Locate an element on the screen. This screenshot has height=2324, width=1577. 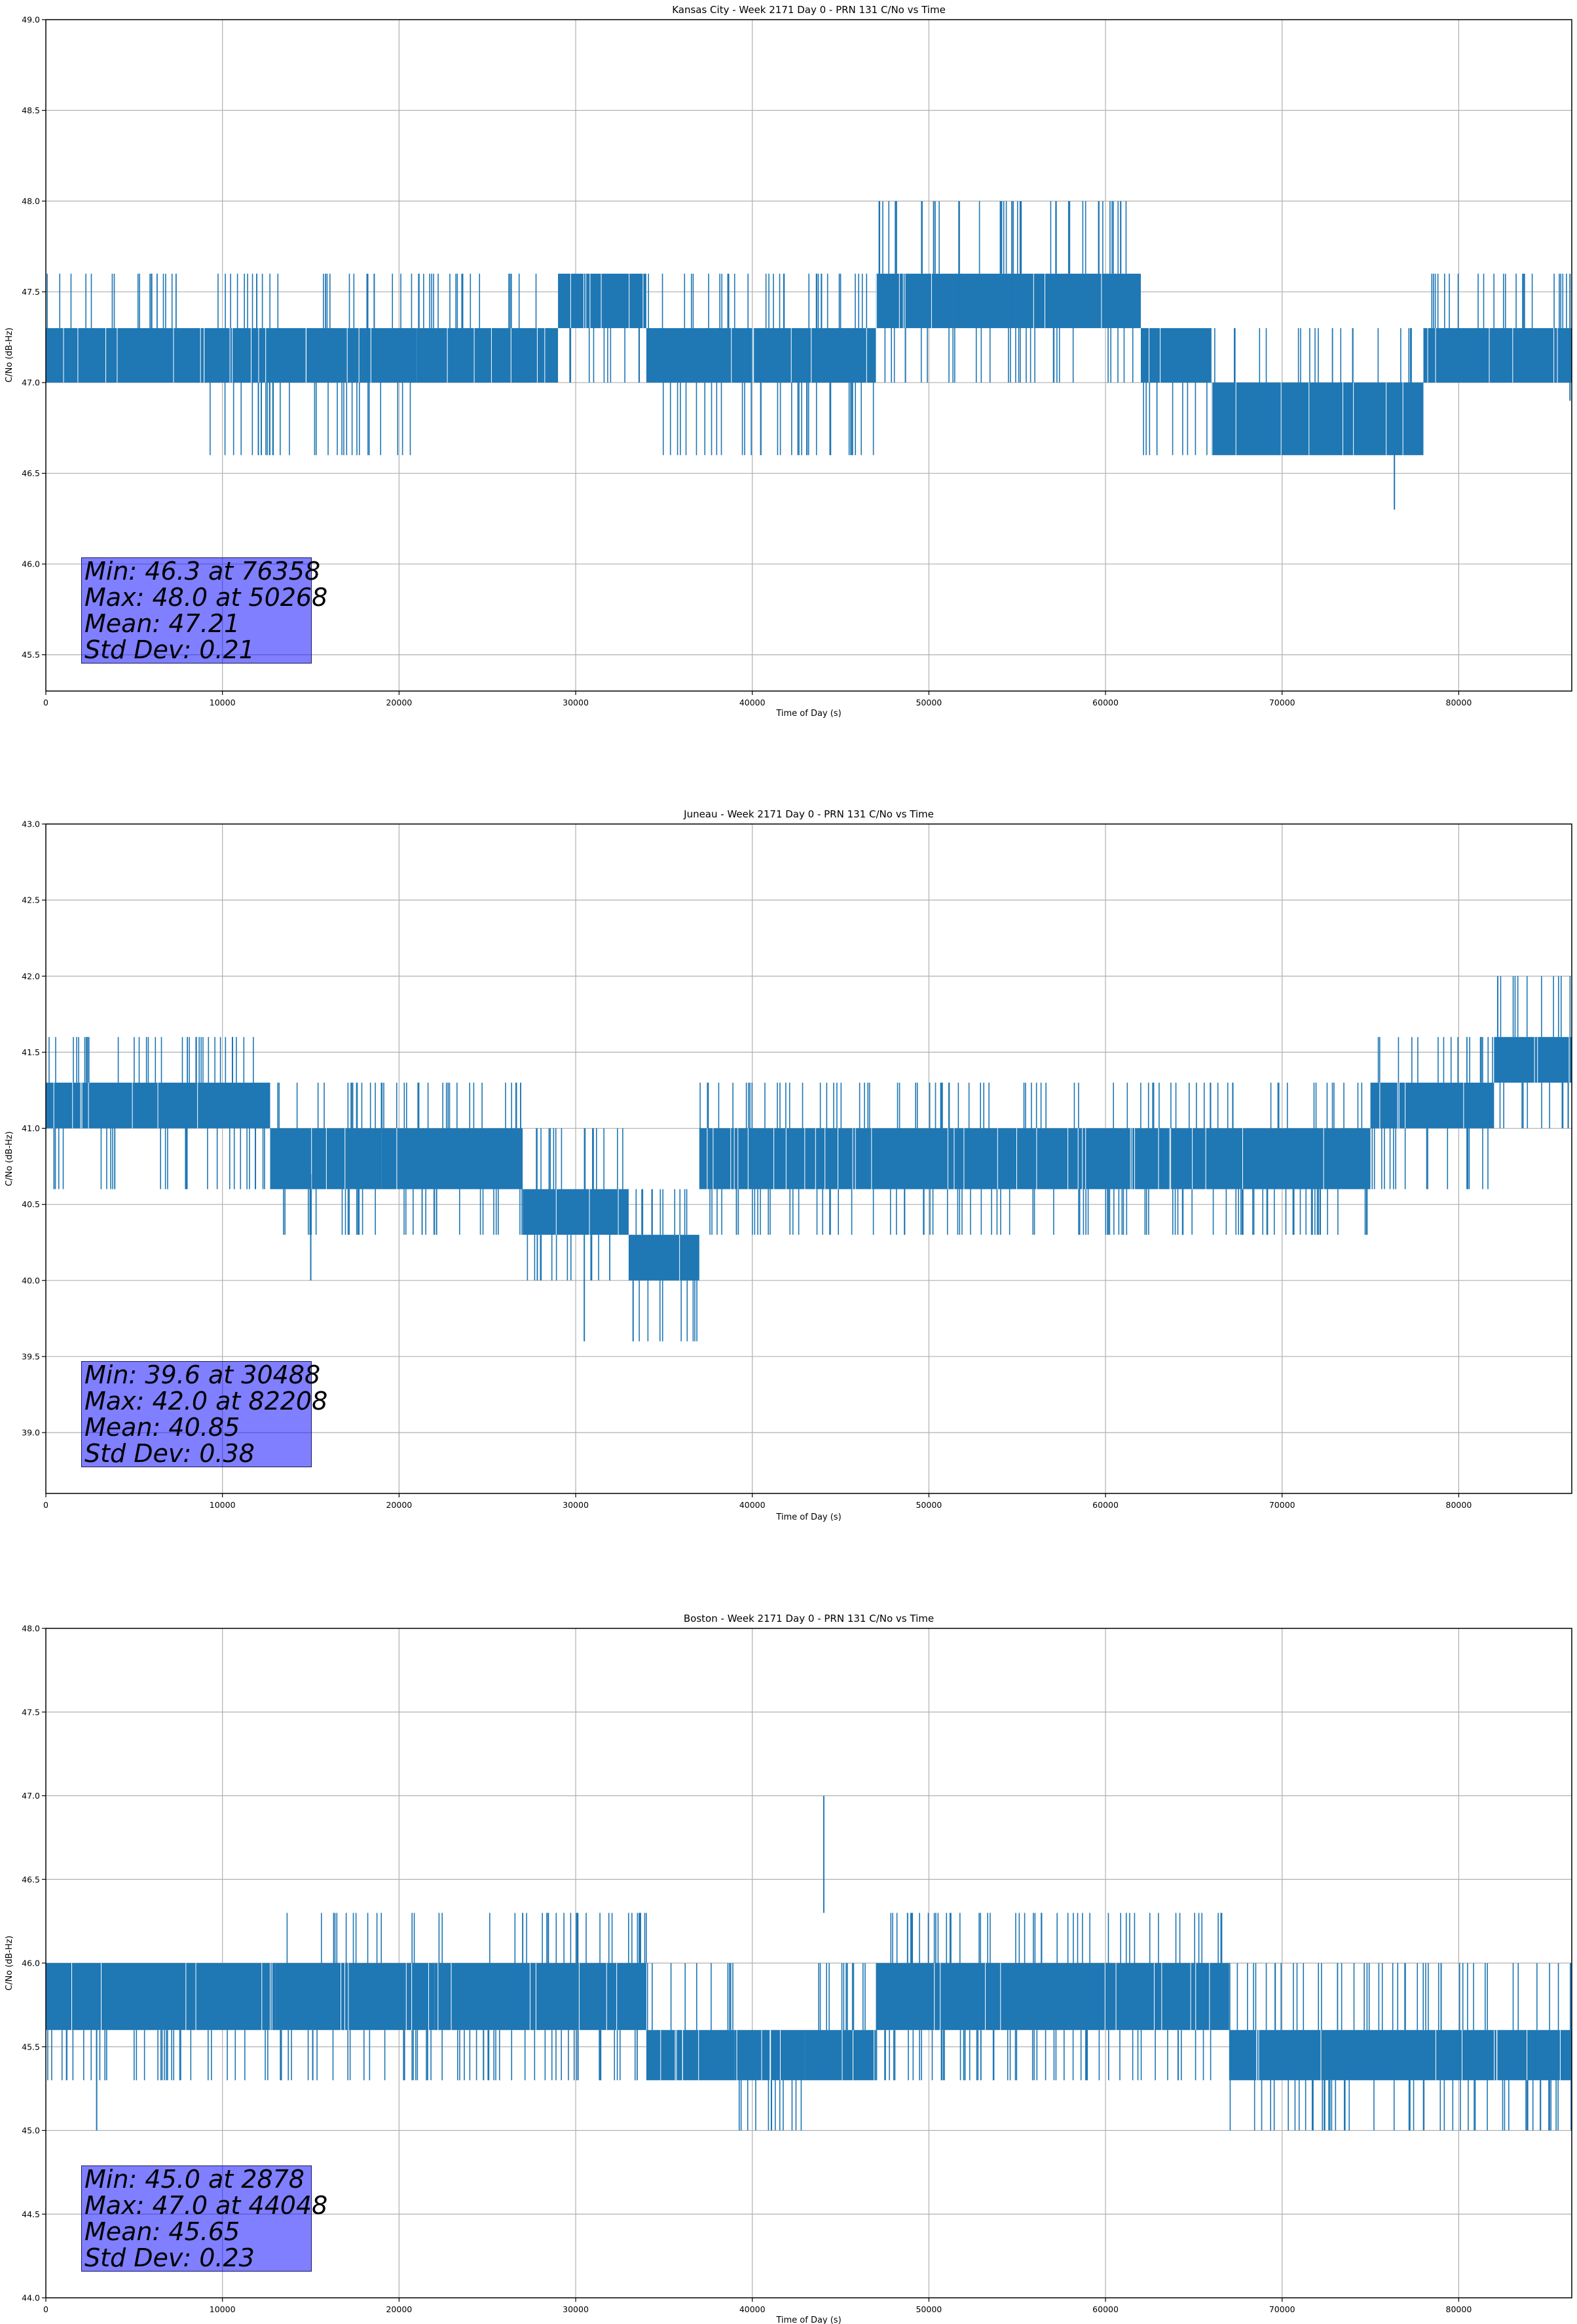
y-tick-label: 43.0 is located at coordinates (31, 824).